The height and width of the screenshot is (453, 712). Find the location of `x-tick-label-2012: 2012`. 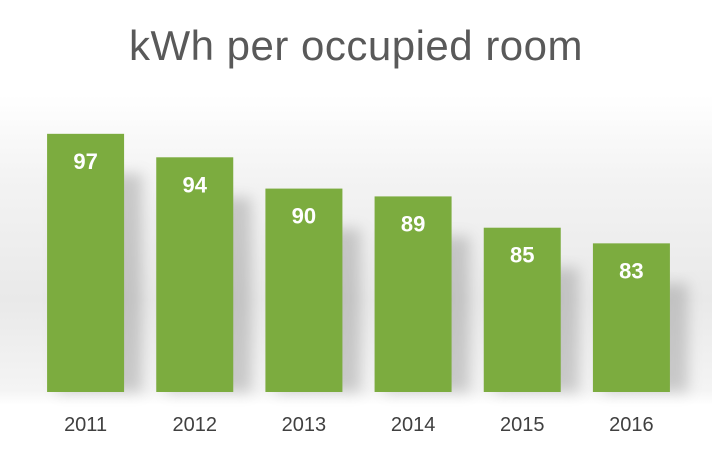

x-tick-label-2012: 2012 is located at coordinates (195, 425).